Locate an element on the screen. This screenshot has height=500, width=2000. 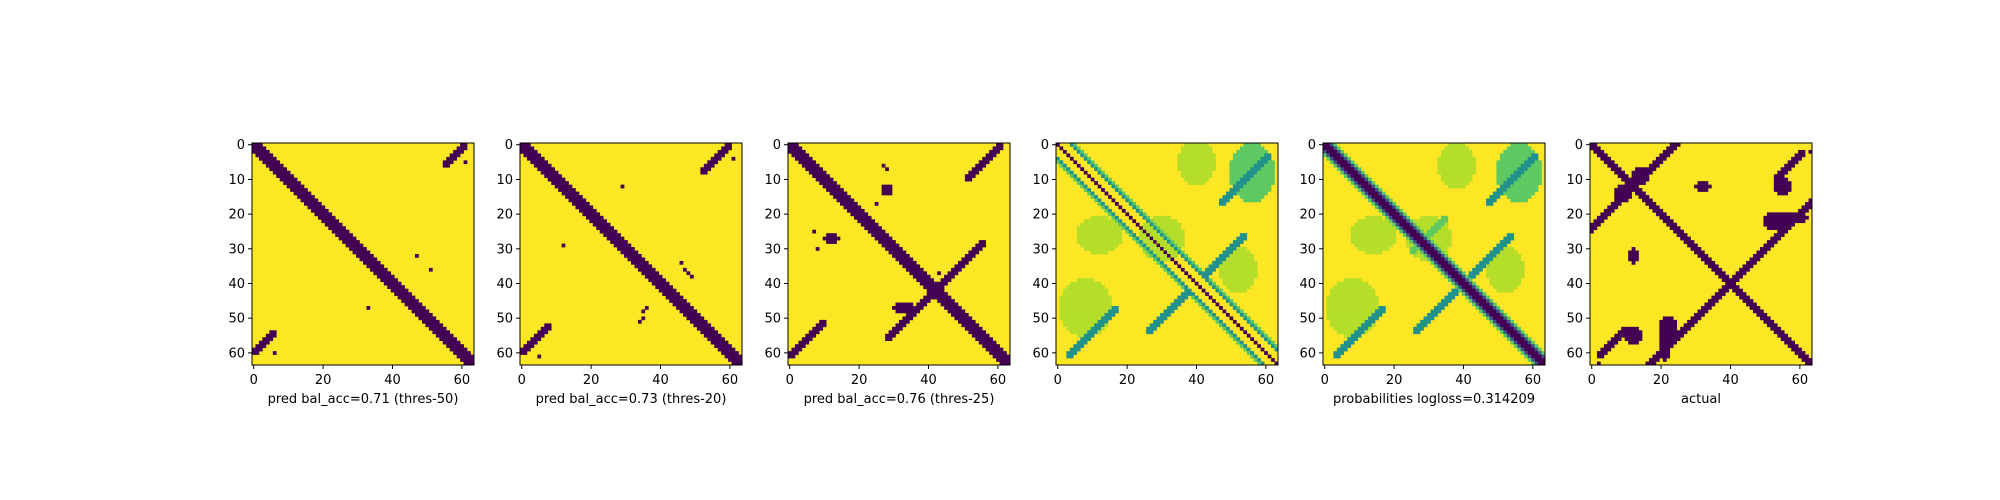
y-tick-label: 0 is located at coordinates (1579, 145).